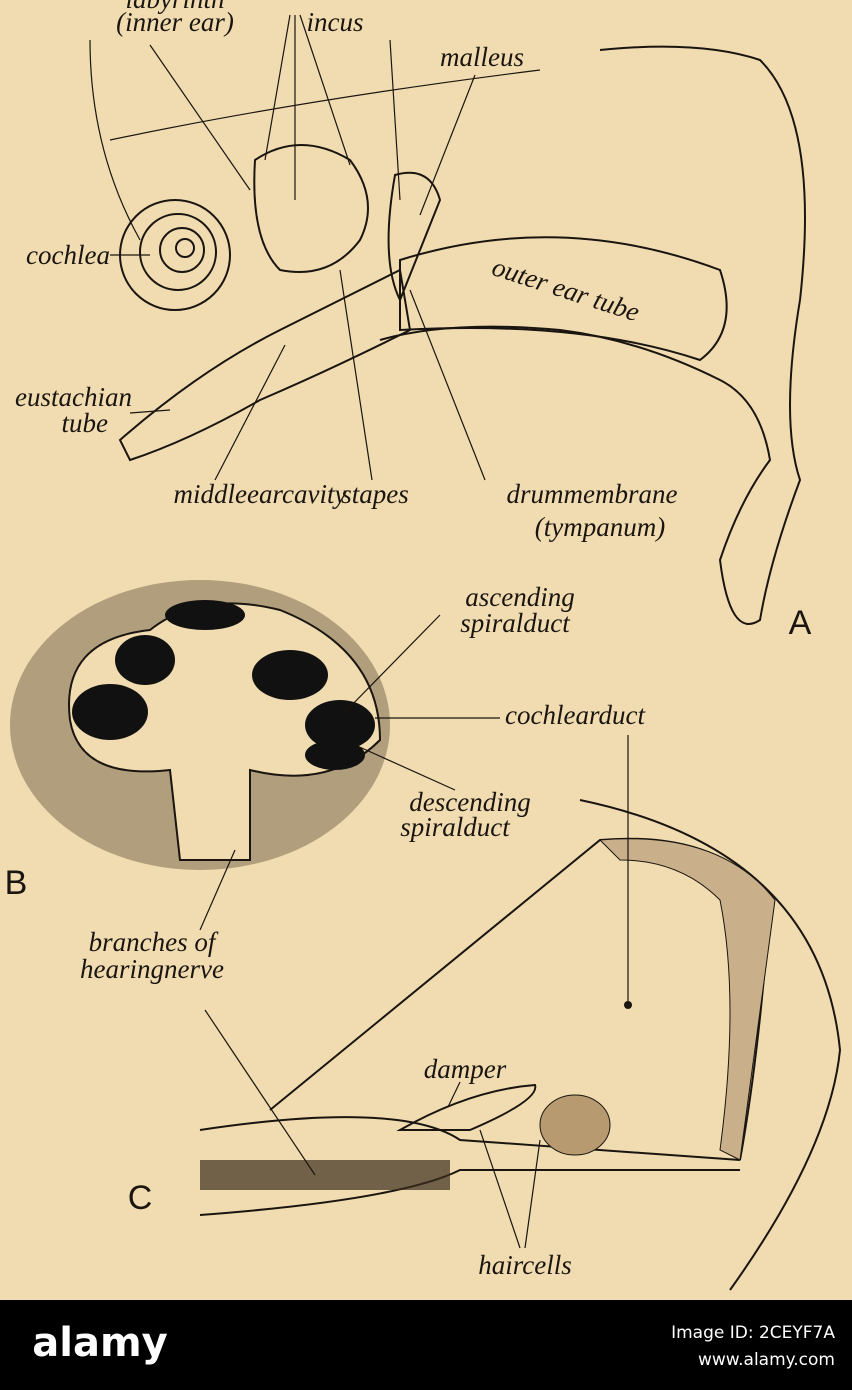 The height and width of the screenshot is (1390, 852). Describe the element at coordinates (73, 397) in the screenshot. I see `label: eustachian` at that location.